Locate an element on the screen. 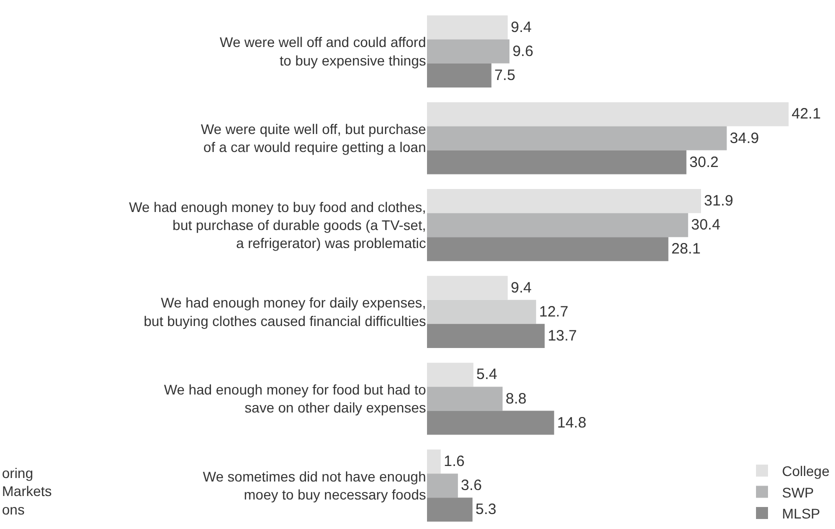 The width and height of the screenshot is (835, 529). data-label: 34.9 is located at coordinates (744, 138).